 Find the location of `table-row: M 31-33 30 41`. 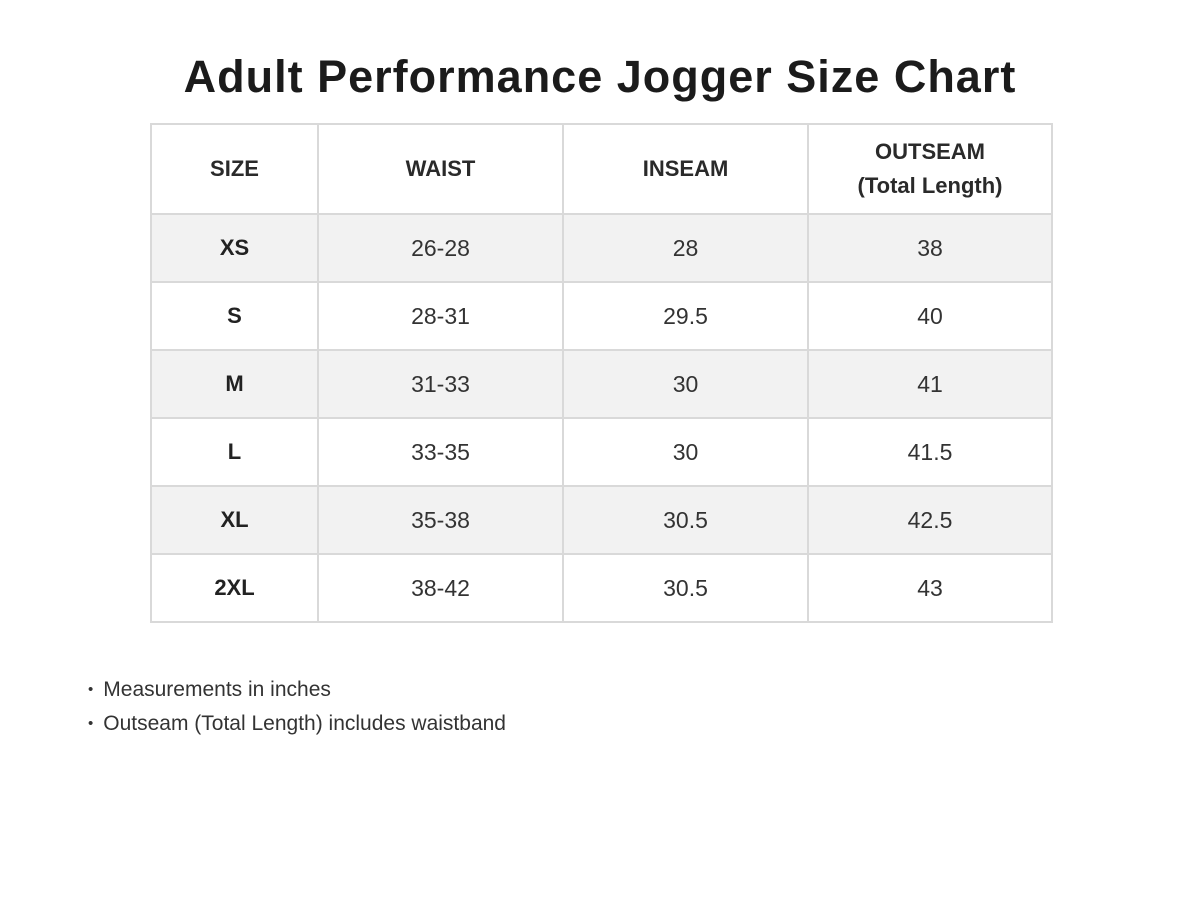

table-row: M 31-33 30 41 is located at coordinates (601, 384).